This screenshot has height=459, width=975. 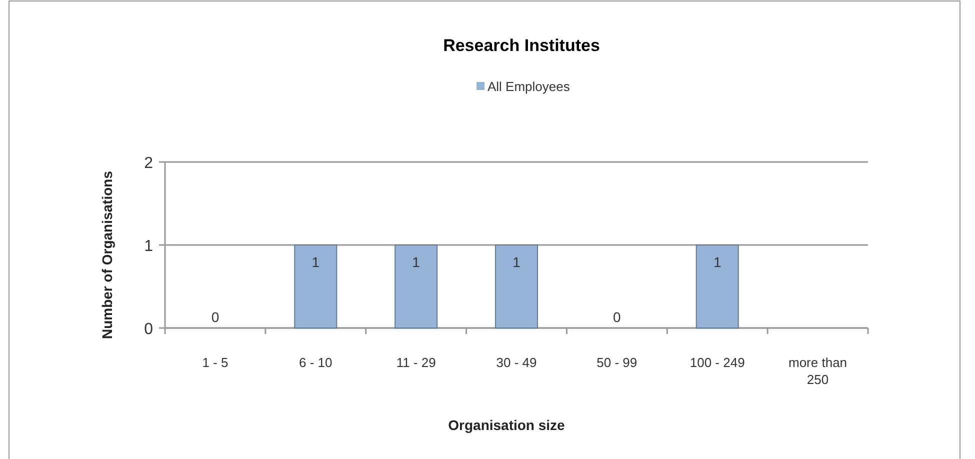 I want to click on y-tick-label: 2, so click(x=149, y=163).